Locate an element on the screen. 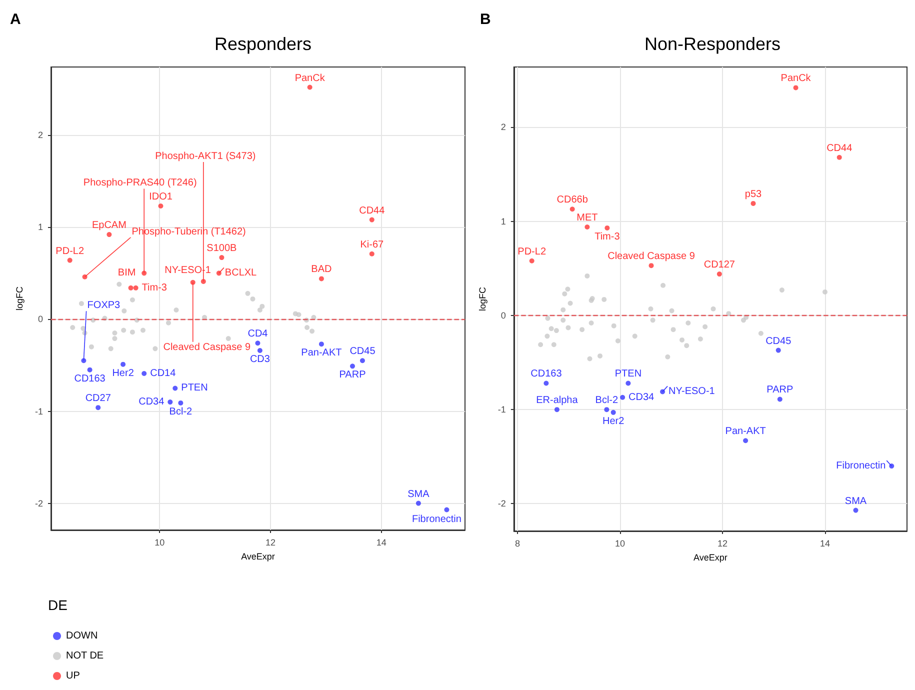 Image resolution: width=915 pixels, height=690 pixels. annotation: CD45 is located at coordinates (363, 352).